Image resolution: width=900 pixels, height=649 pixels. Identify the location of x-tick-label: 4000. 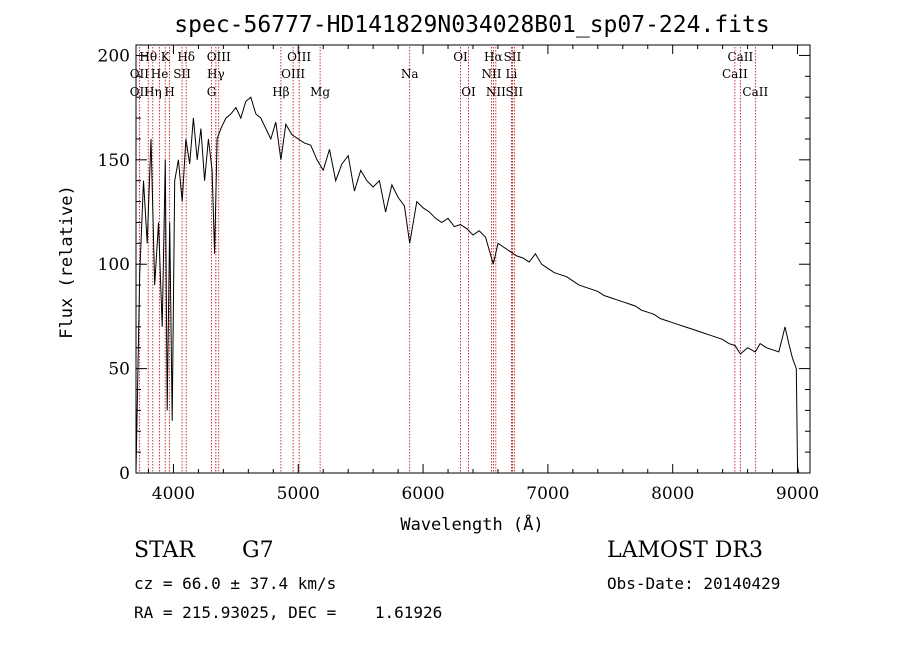
(173, 494).